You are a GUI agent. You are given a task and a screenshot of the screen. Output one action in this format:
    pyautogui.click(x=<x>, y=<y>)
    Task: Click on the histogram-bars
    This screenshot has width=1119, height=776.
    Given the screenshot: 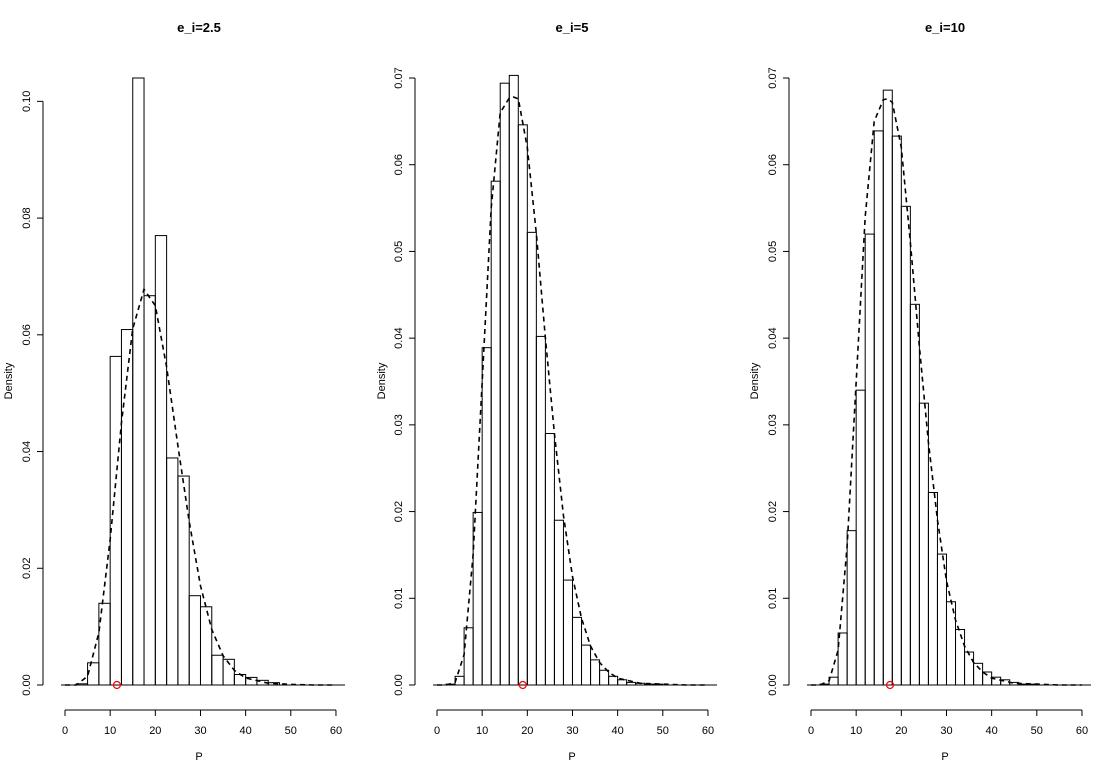 What is the action you would take?
    pyautogui.click(x=178, y=381)
    